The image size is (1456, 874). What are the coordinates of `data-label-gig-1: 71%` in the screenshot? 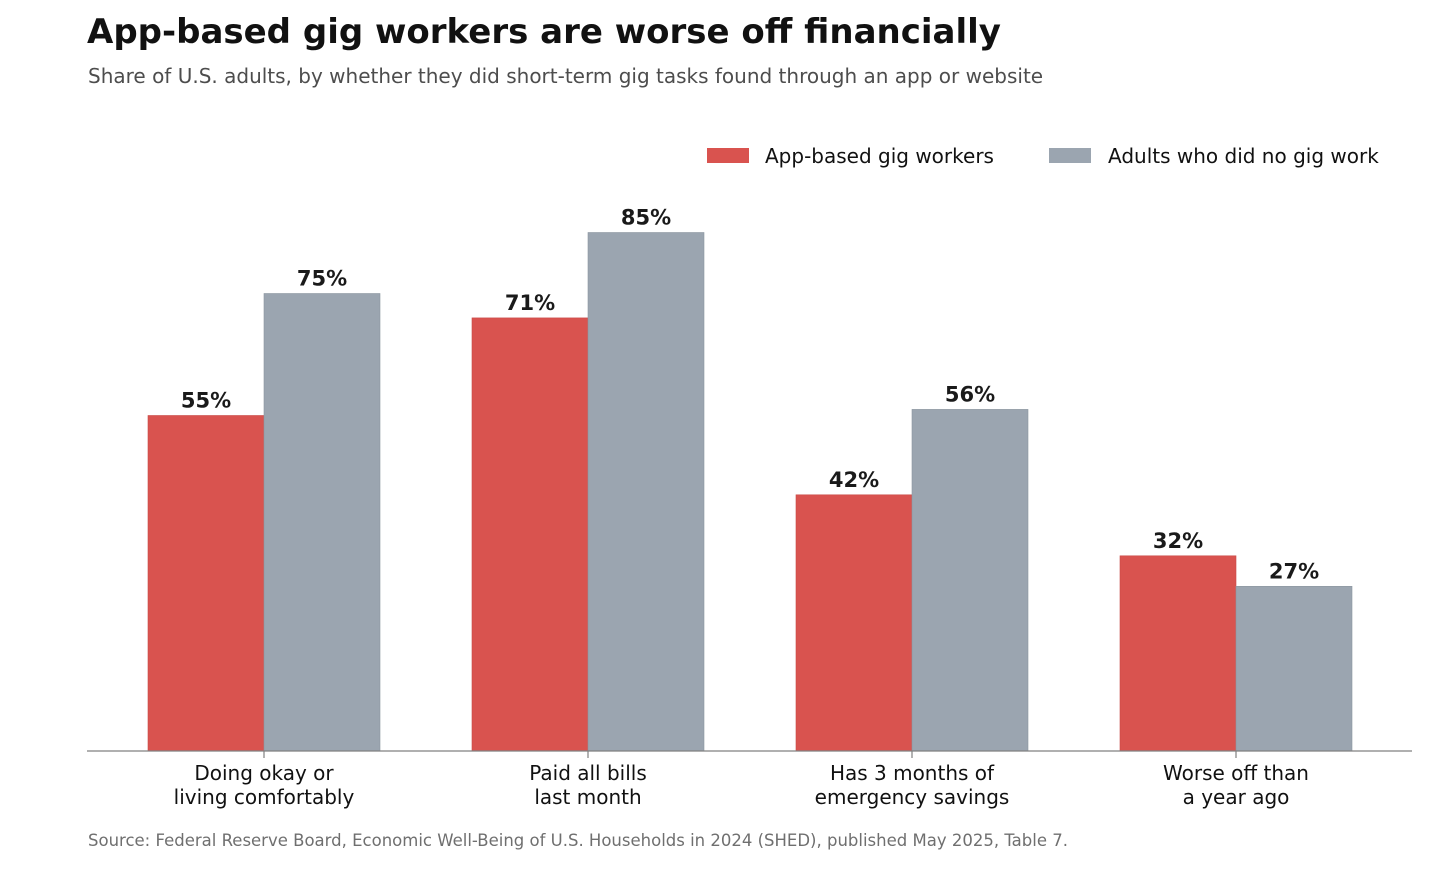 It's located at (530, 303).